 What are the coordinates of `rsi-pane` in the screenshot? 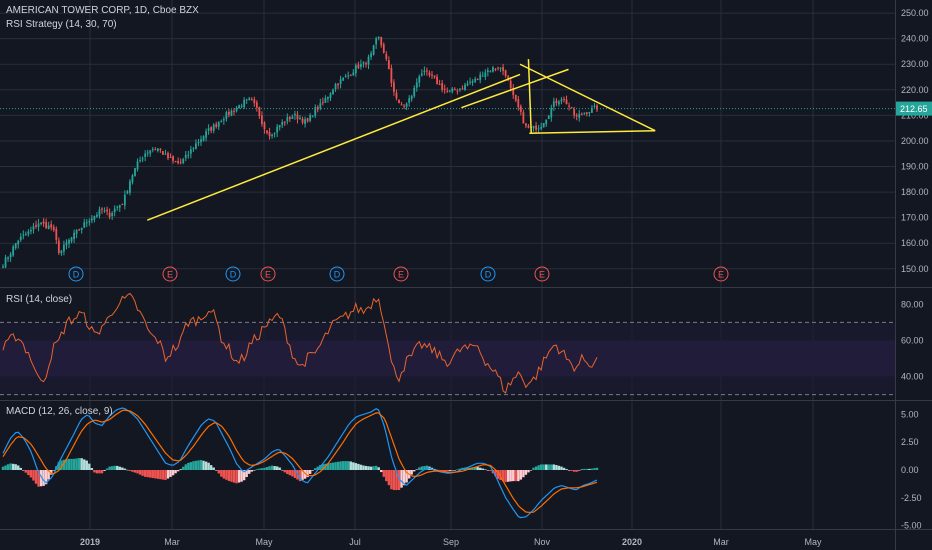 It's located at (300, 343).